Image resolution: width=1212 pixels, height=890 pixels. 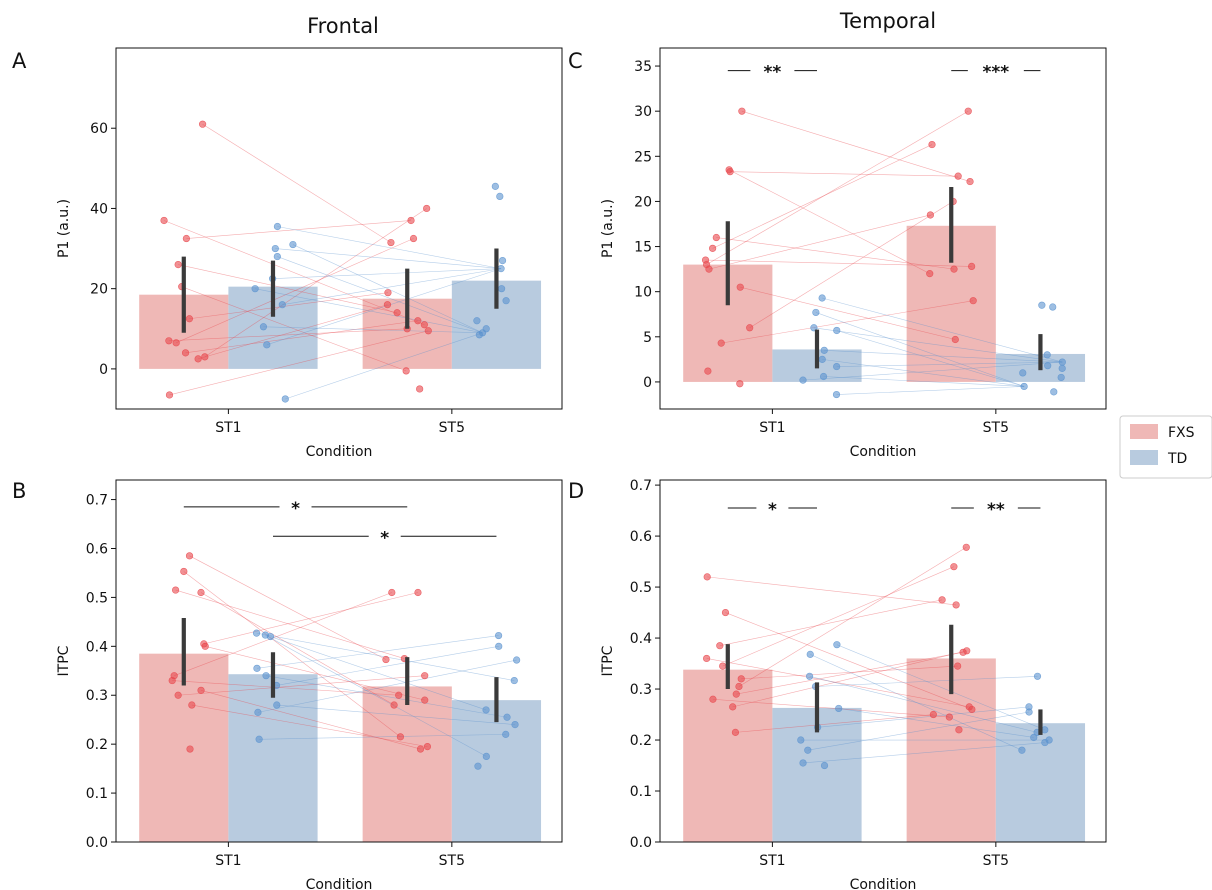 What do you see at coordinates (575, 61) in the screenshot?
I see `panel-letter: C` at bounding box center [575, 61].